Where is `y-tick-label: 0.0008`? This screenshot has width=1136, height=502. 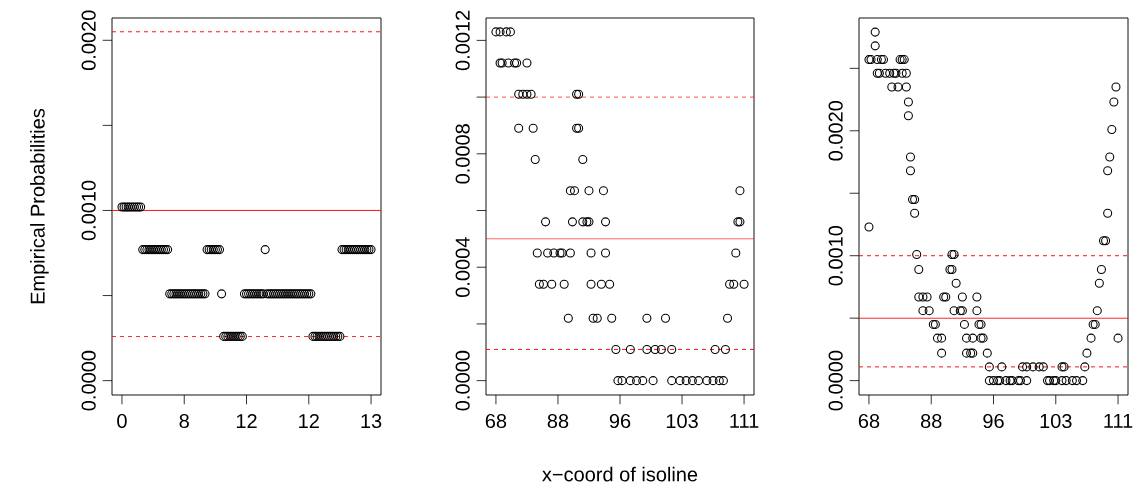 y-tick-label: 0.0008 is located at coordinates (462, 154).